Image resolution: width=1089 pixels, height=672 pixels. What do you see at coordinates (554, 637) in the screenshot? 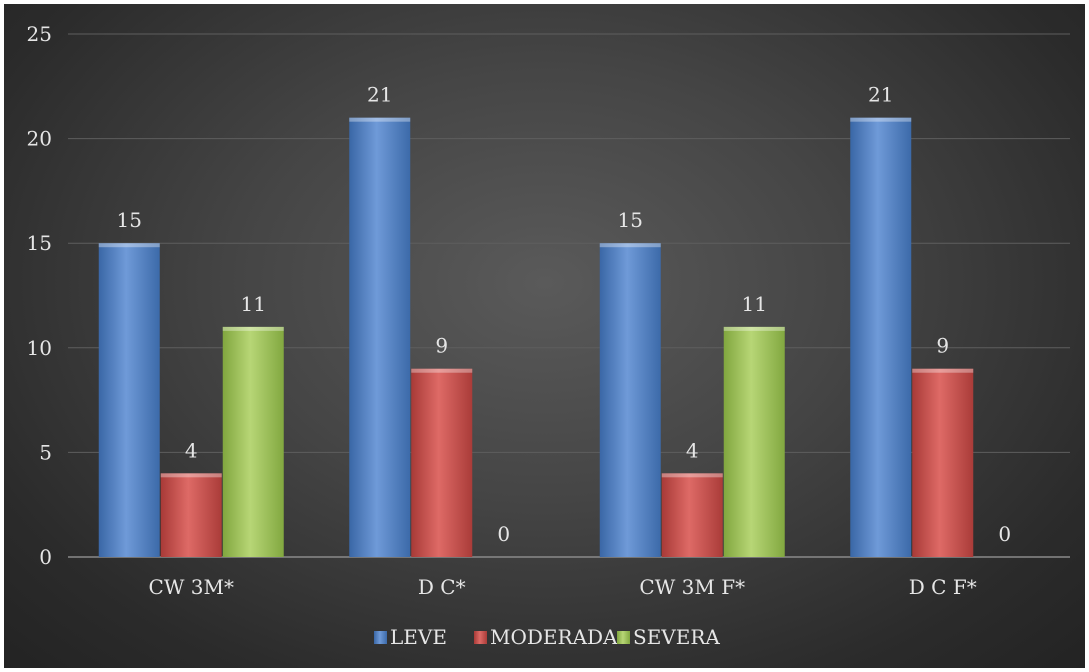
I see `legend-label: MODERADA` at bounding box center [554, 637].